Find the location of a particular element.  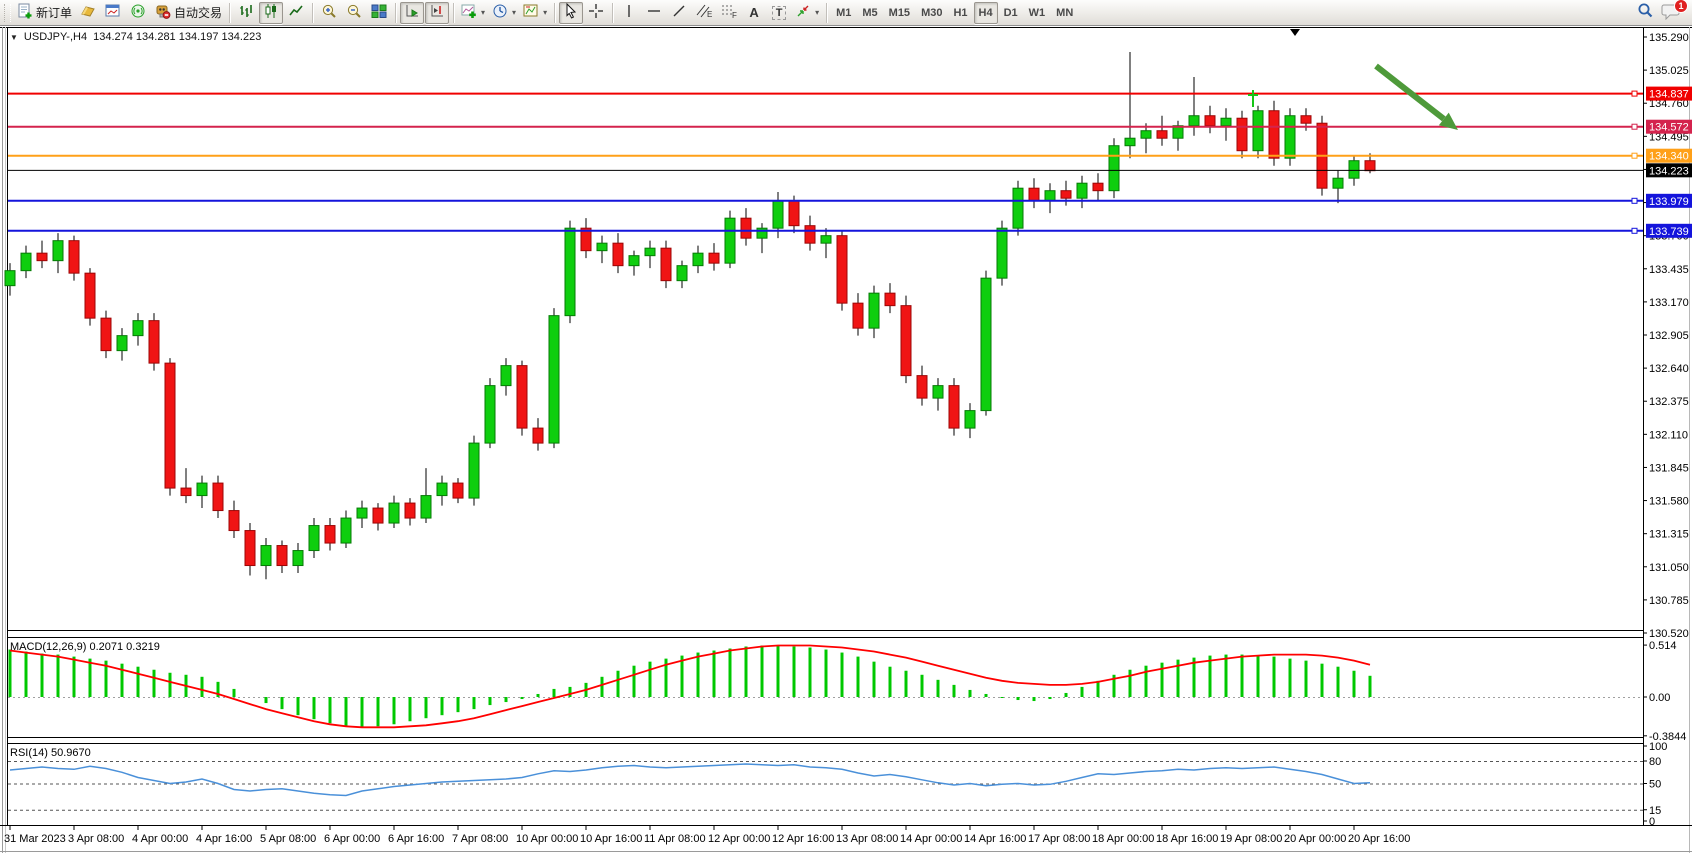

line-chart-button is located at coordinates (296, 13).